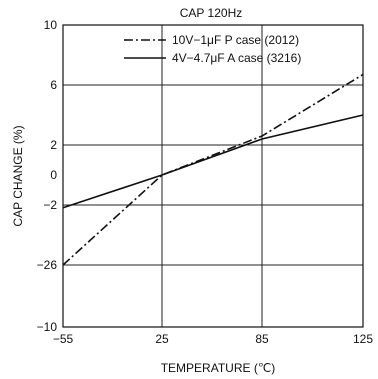 The width and height of the screenshot is (378, 379). I want to click on y-tick-label: 2, so click(53, 145).